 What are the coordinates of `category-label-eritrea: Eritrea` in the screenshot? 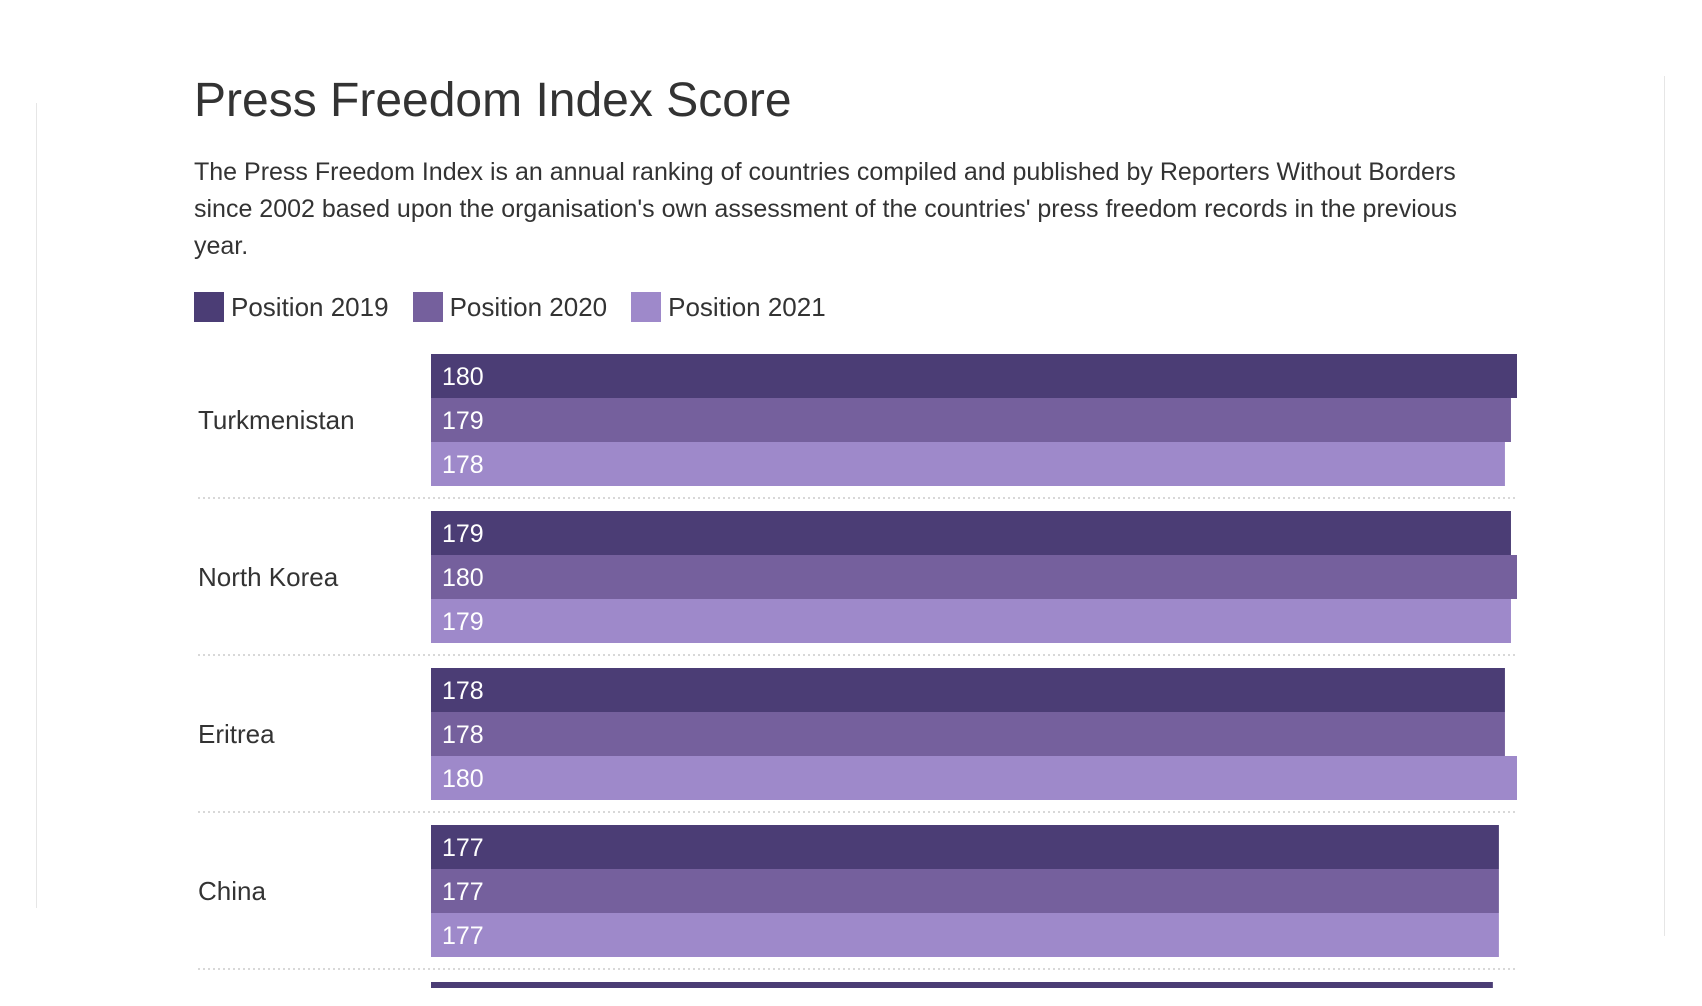 It's located at (236, 734).